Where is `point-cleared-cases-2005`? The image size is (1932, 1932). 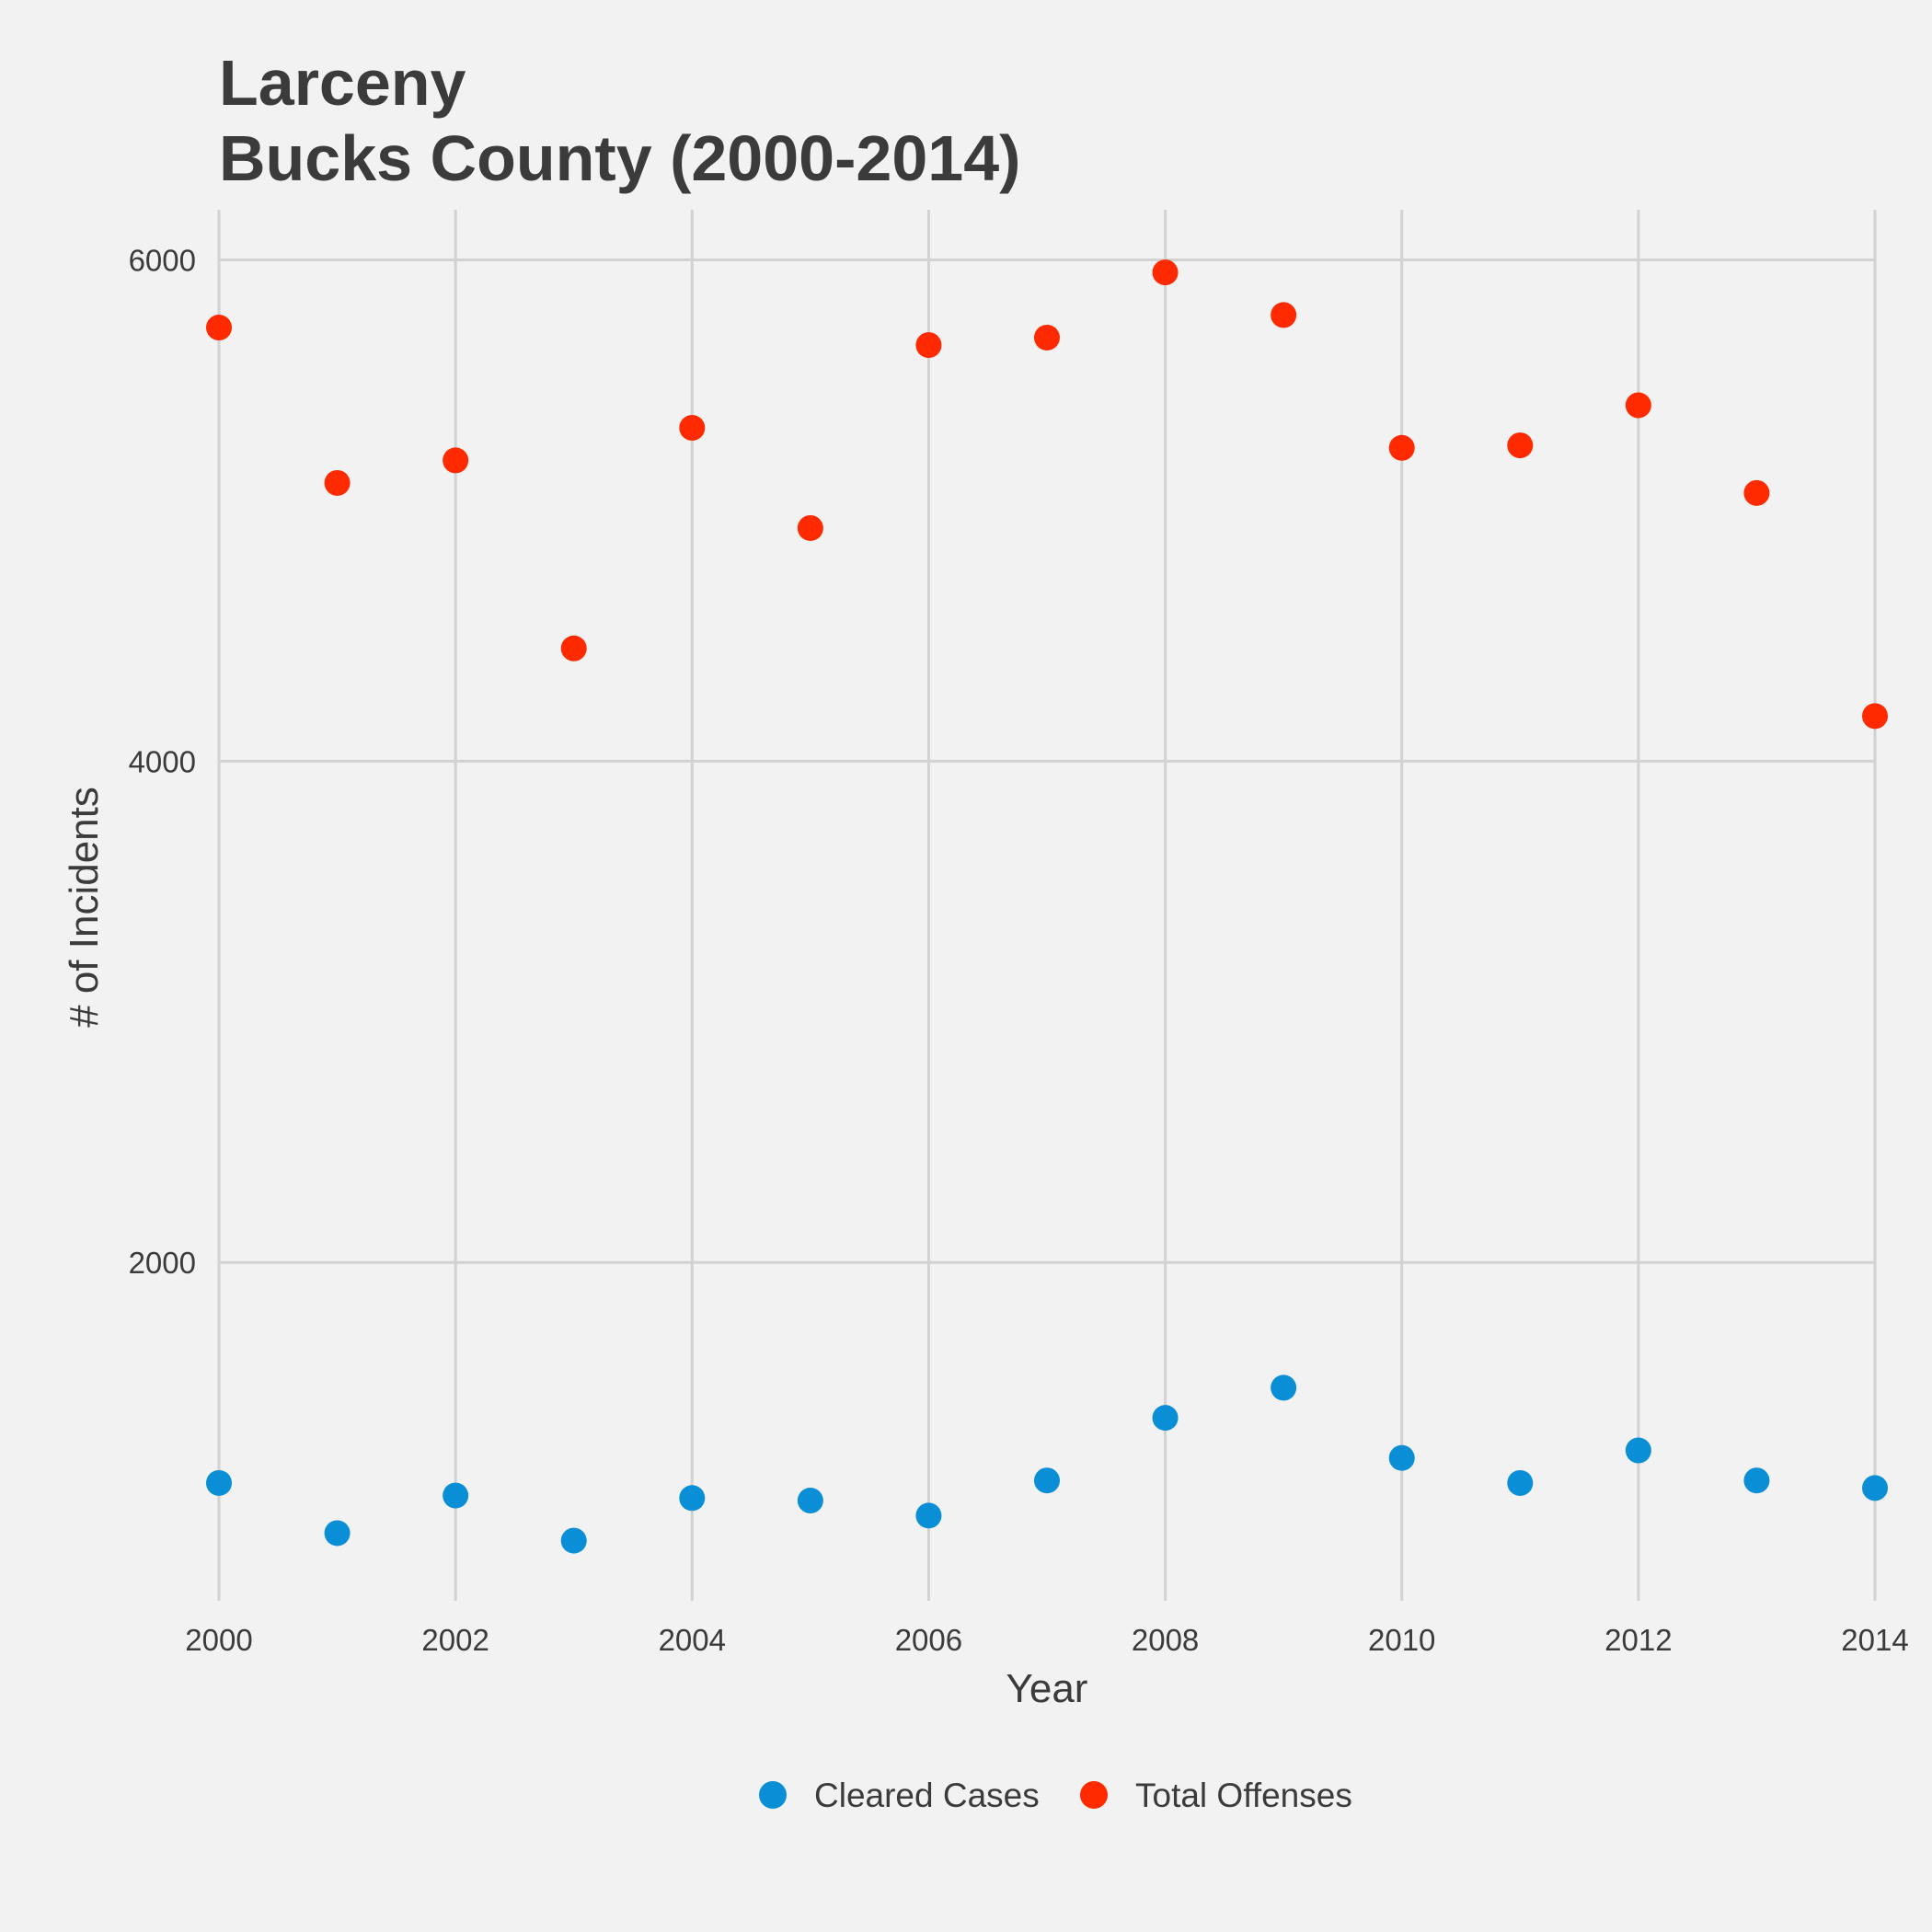
point-cleared-cases-2005 is located at coordinates (810, 1501).